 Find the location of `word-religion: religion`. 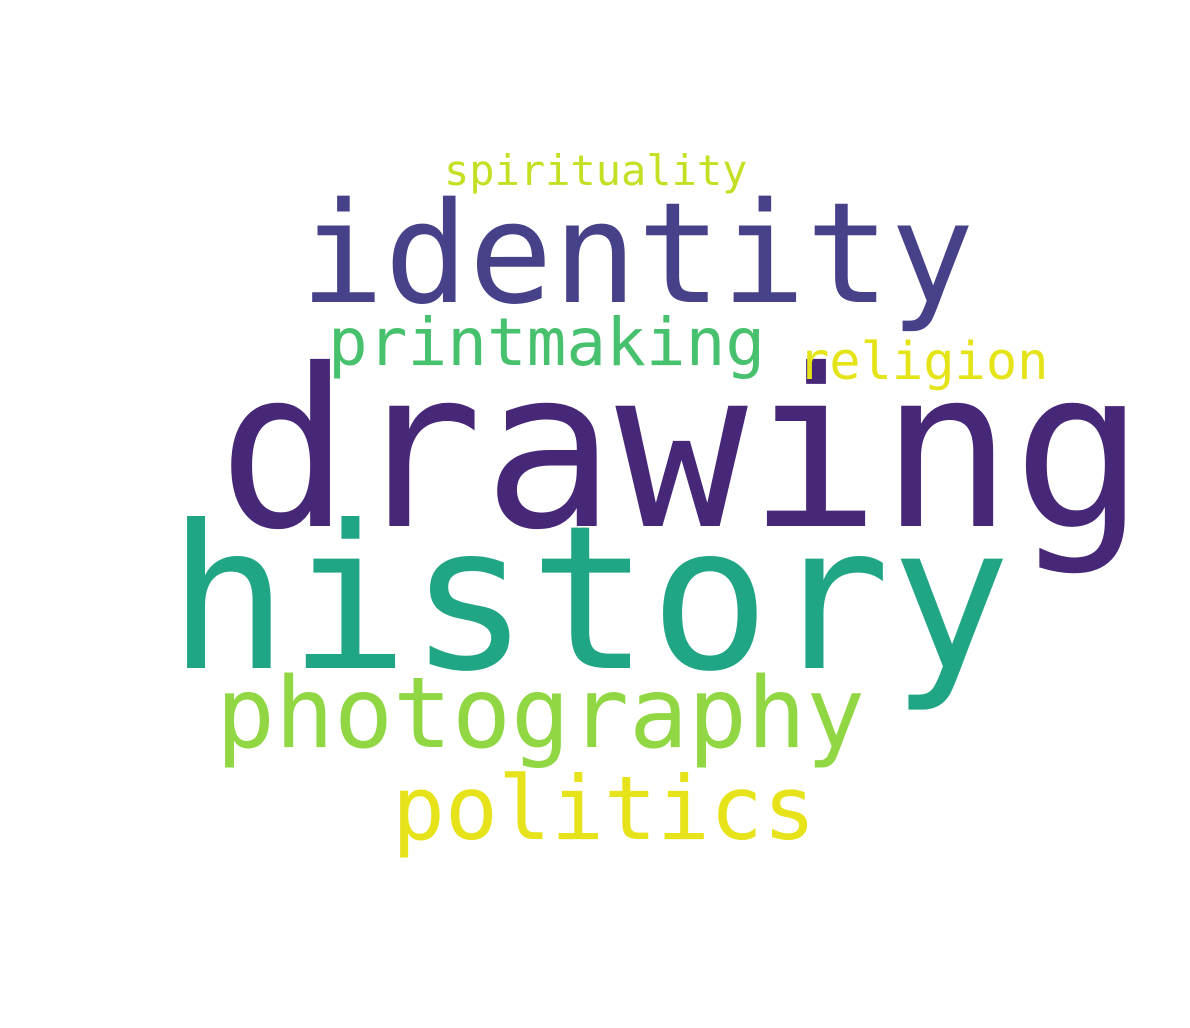

word-religion: religion is located at coordinates (923, 362).